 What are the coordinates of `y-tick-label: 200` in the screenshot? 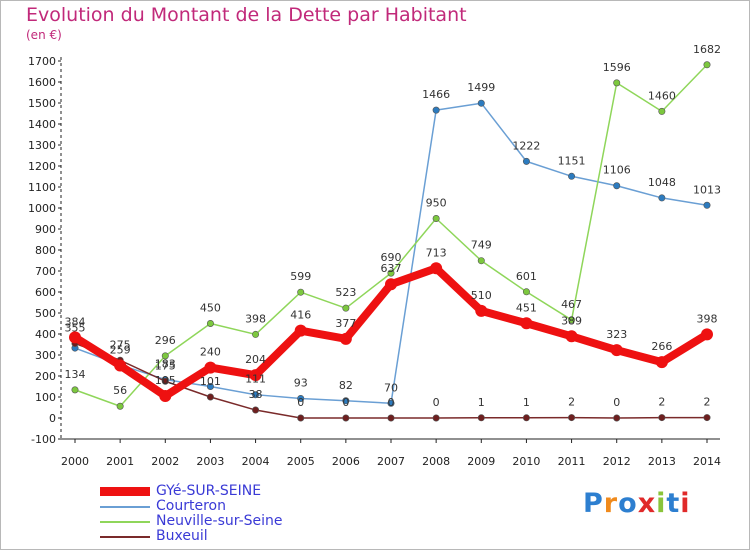 It's located at (45, 376).